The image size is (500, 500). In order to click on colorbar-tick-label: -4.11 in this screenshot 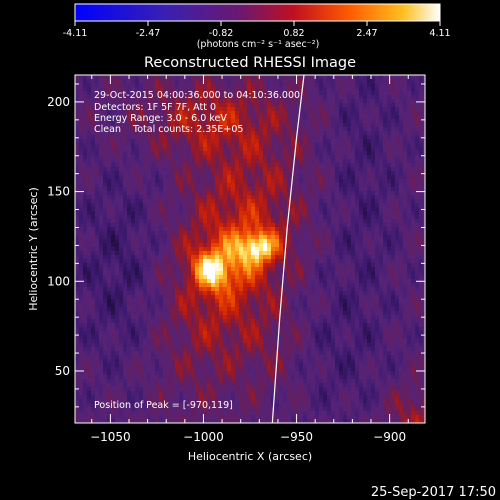, I will do `click(75, 33)`.